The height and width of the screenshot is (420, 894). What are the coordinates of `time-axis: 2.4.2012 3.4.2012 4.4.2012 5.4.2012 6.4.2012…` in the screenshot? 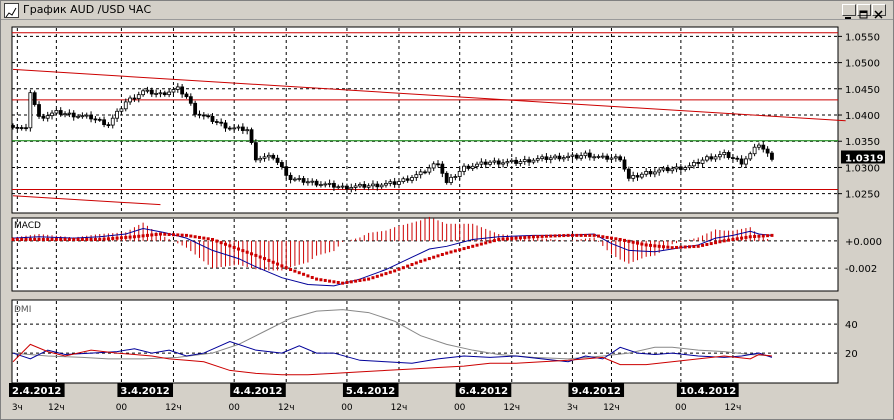 It's located at (375, 398).